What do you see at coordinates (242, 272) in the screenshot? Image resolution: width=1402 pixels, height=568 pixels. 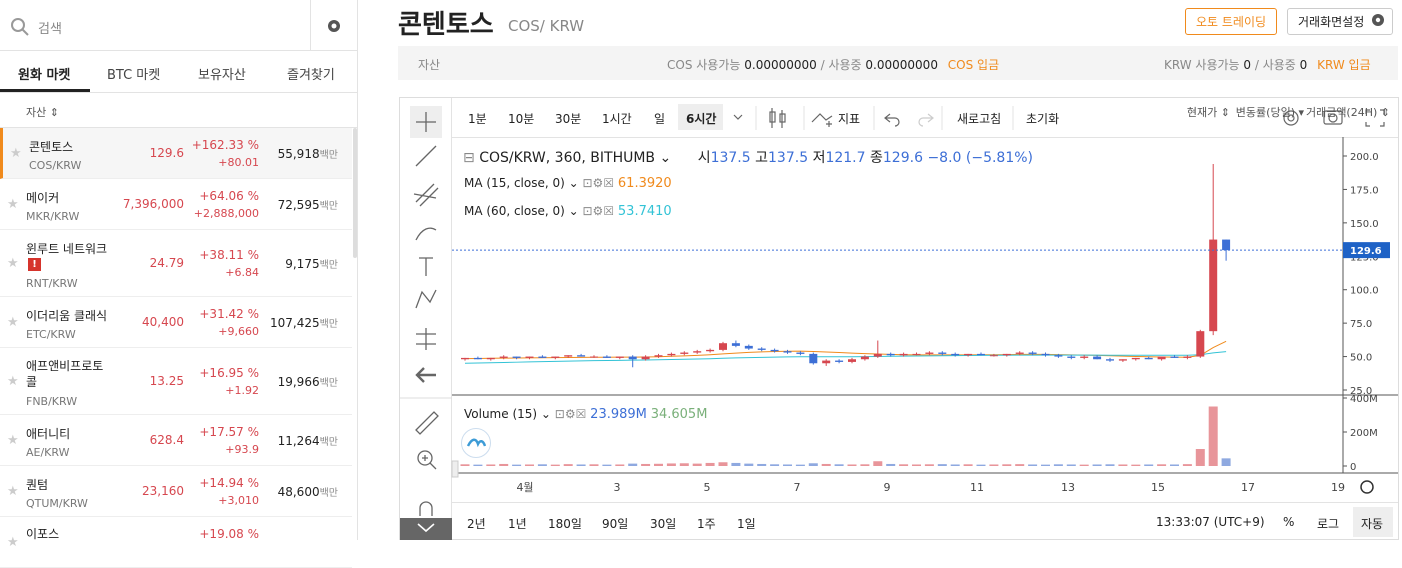 I see `change-amount: +6.84` at bounding box center [242, 272].